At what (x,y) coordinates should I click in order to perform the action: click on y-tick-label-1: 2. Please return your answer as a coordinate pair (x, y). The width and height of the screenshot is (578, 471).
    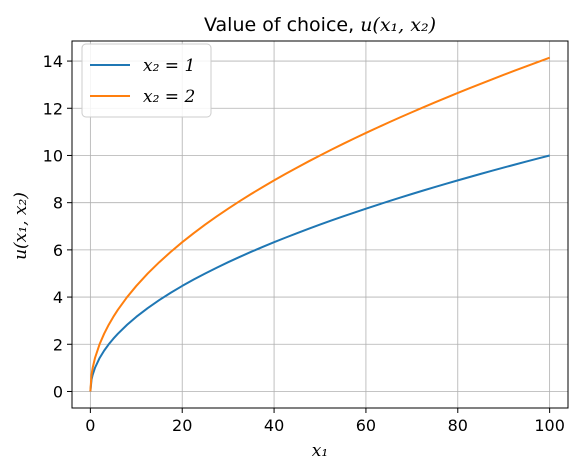
    Looking at the image, I should click on (58, 344).